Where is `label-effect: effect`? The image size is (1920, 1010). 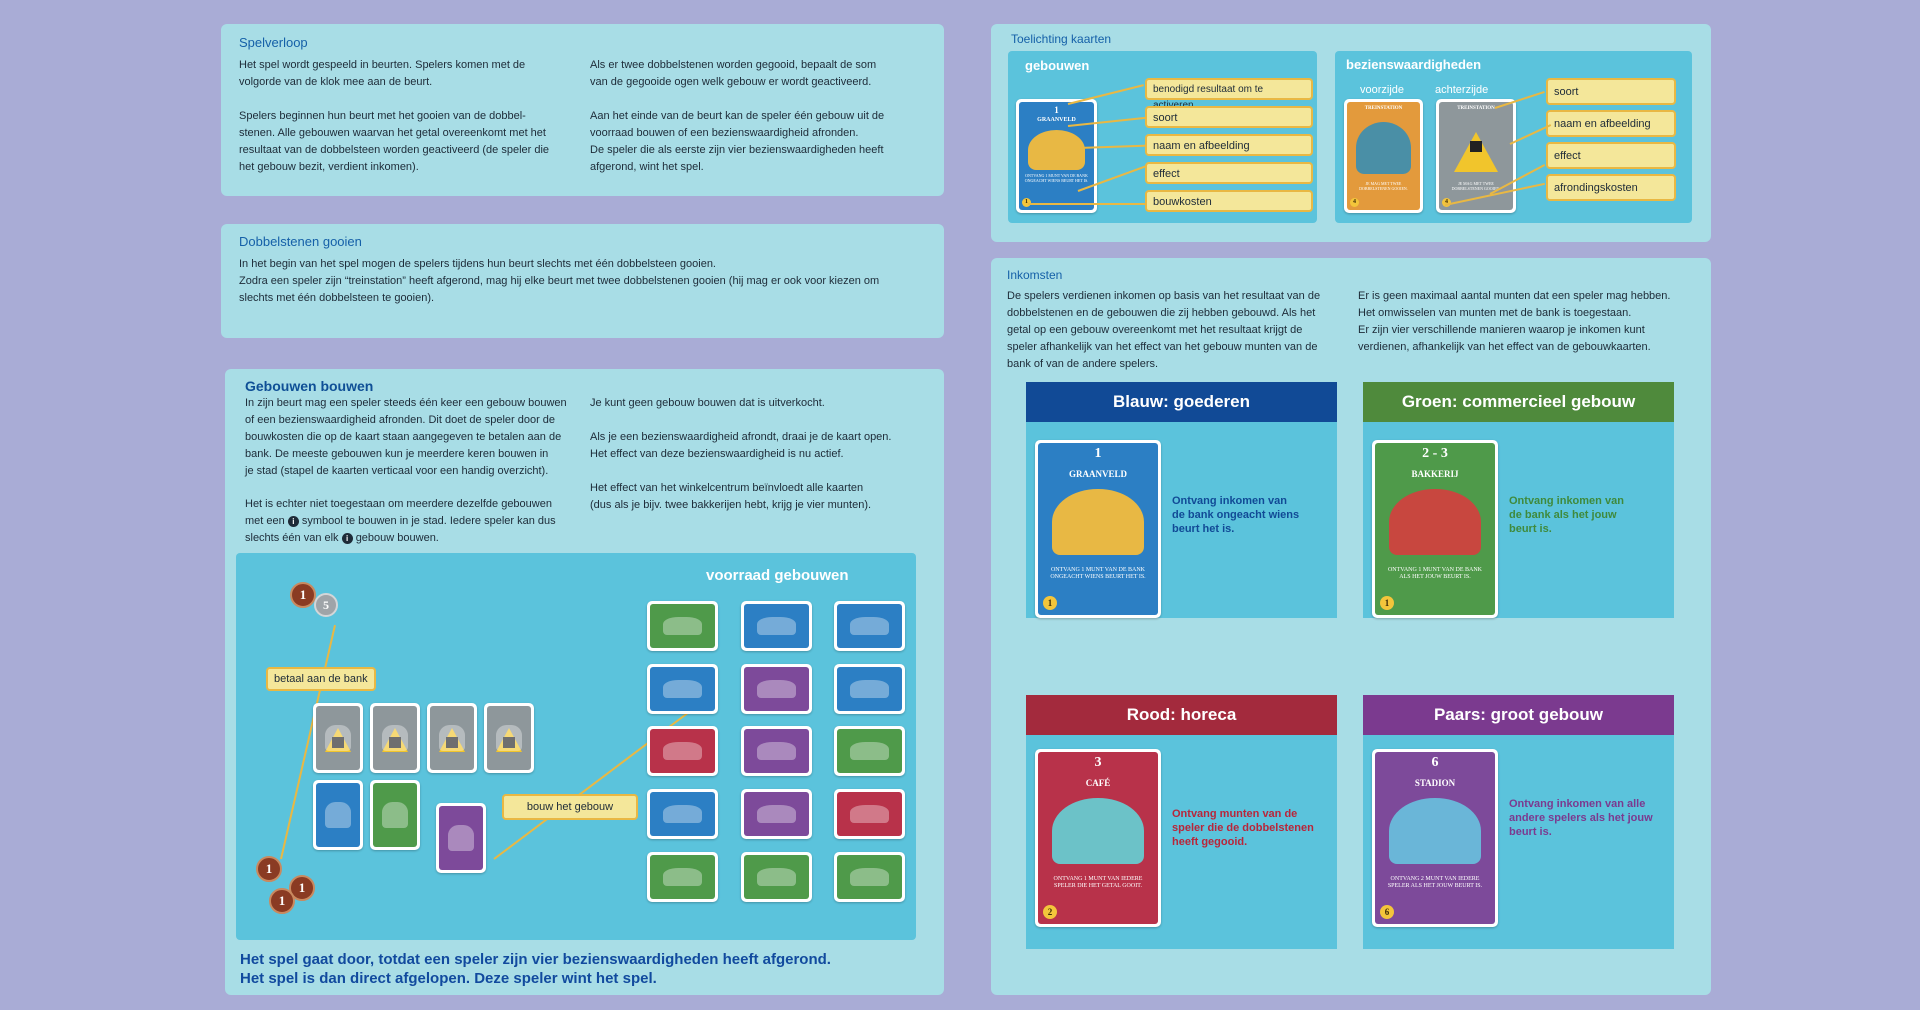 label-effect: effect is located at coordinates (1229, 173).